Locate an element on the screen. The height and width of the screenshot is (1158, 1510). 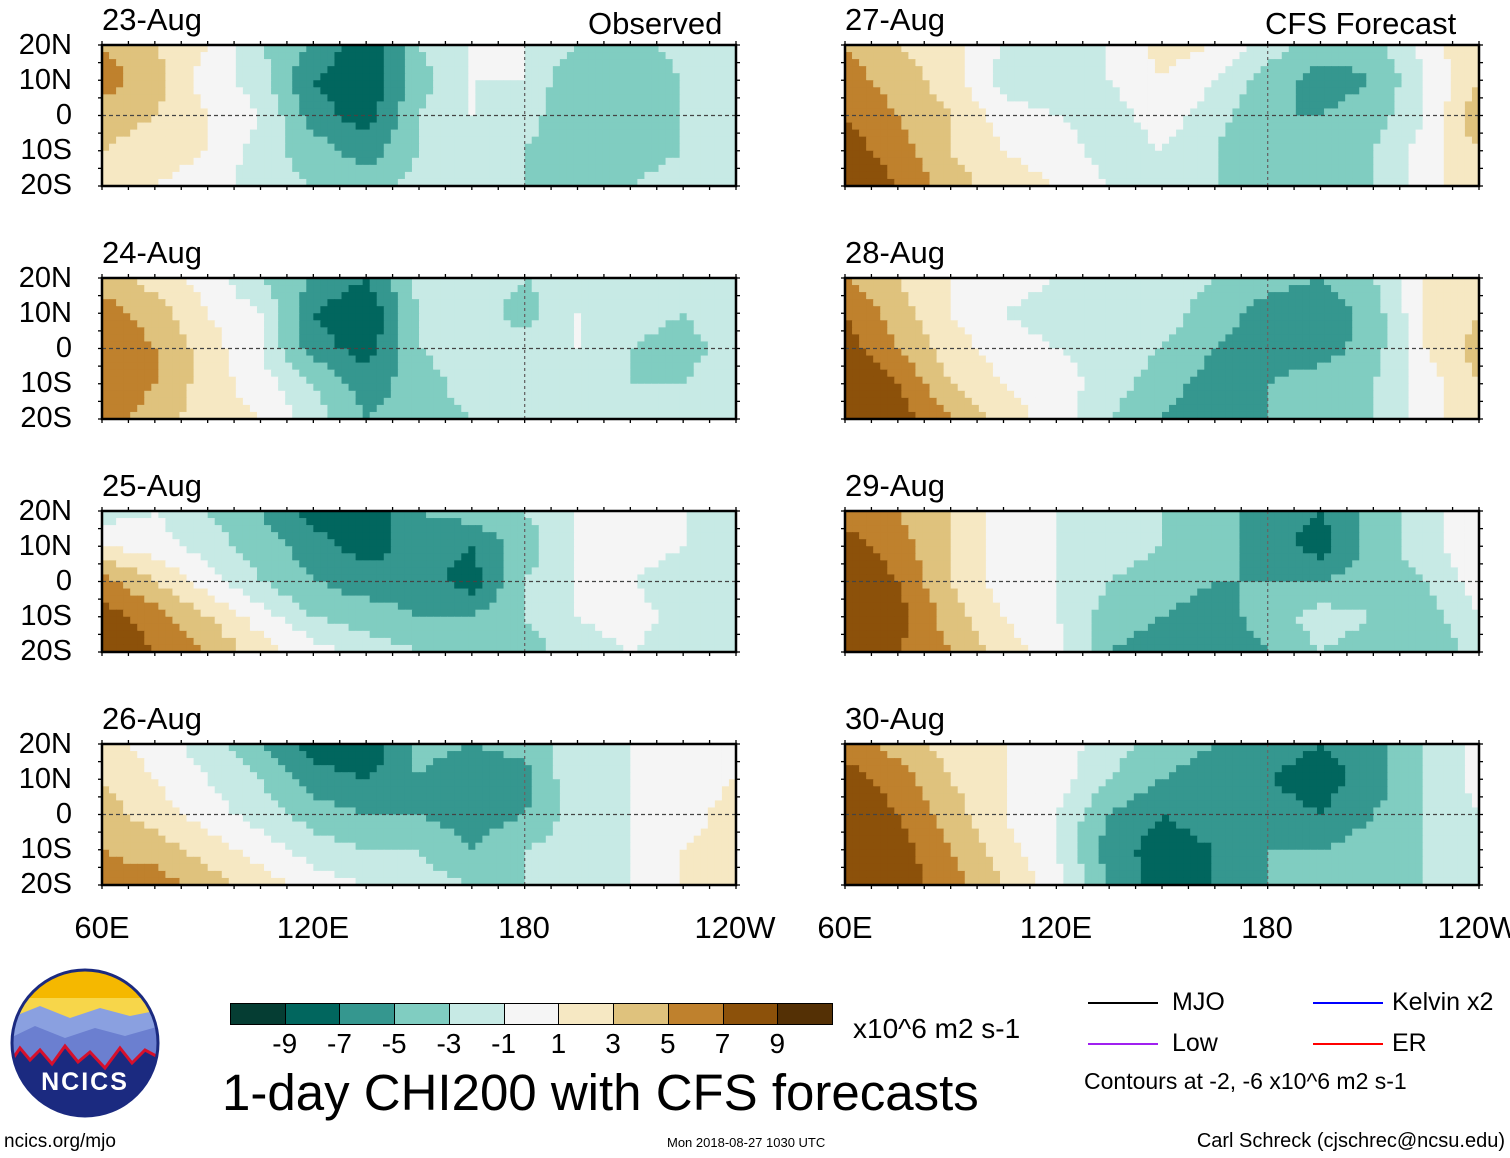
panel-date: 23-Aug is located at coordinates (152, 19).